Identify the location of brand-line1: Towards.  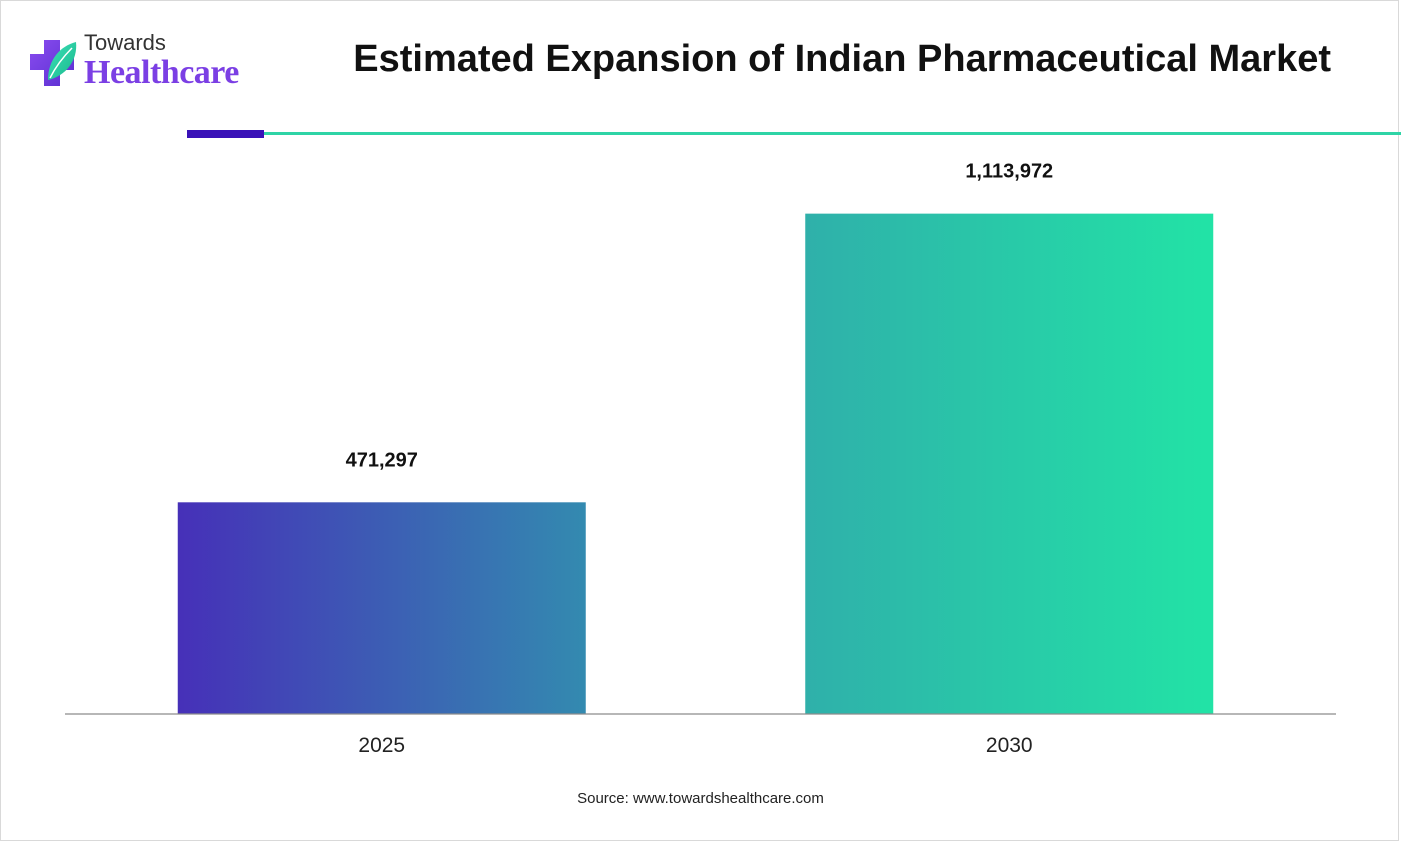
(125, 42).